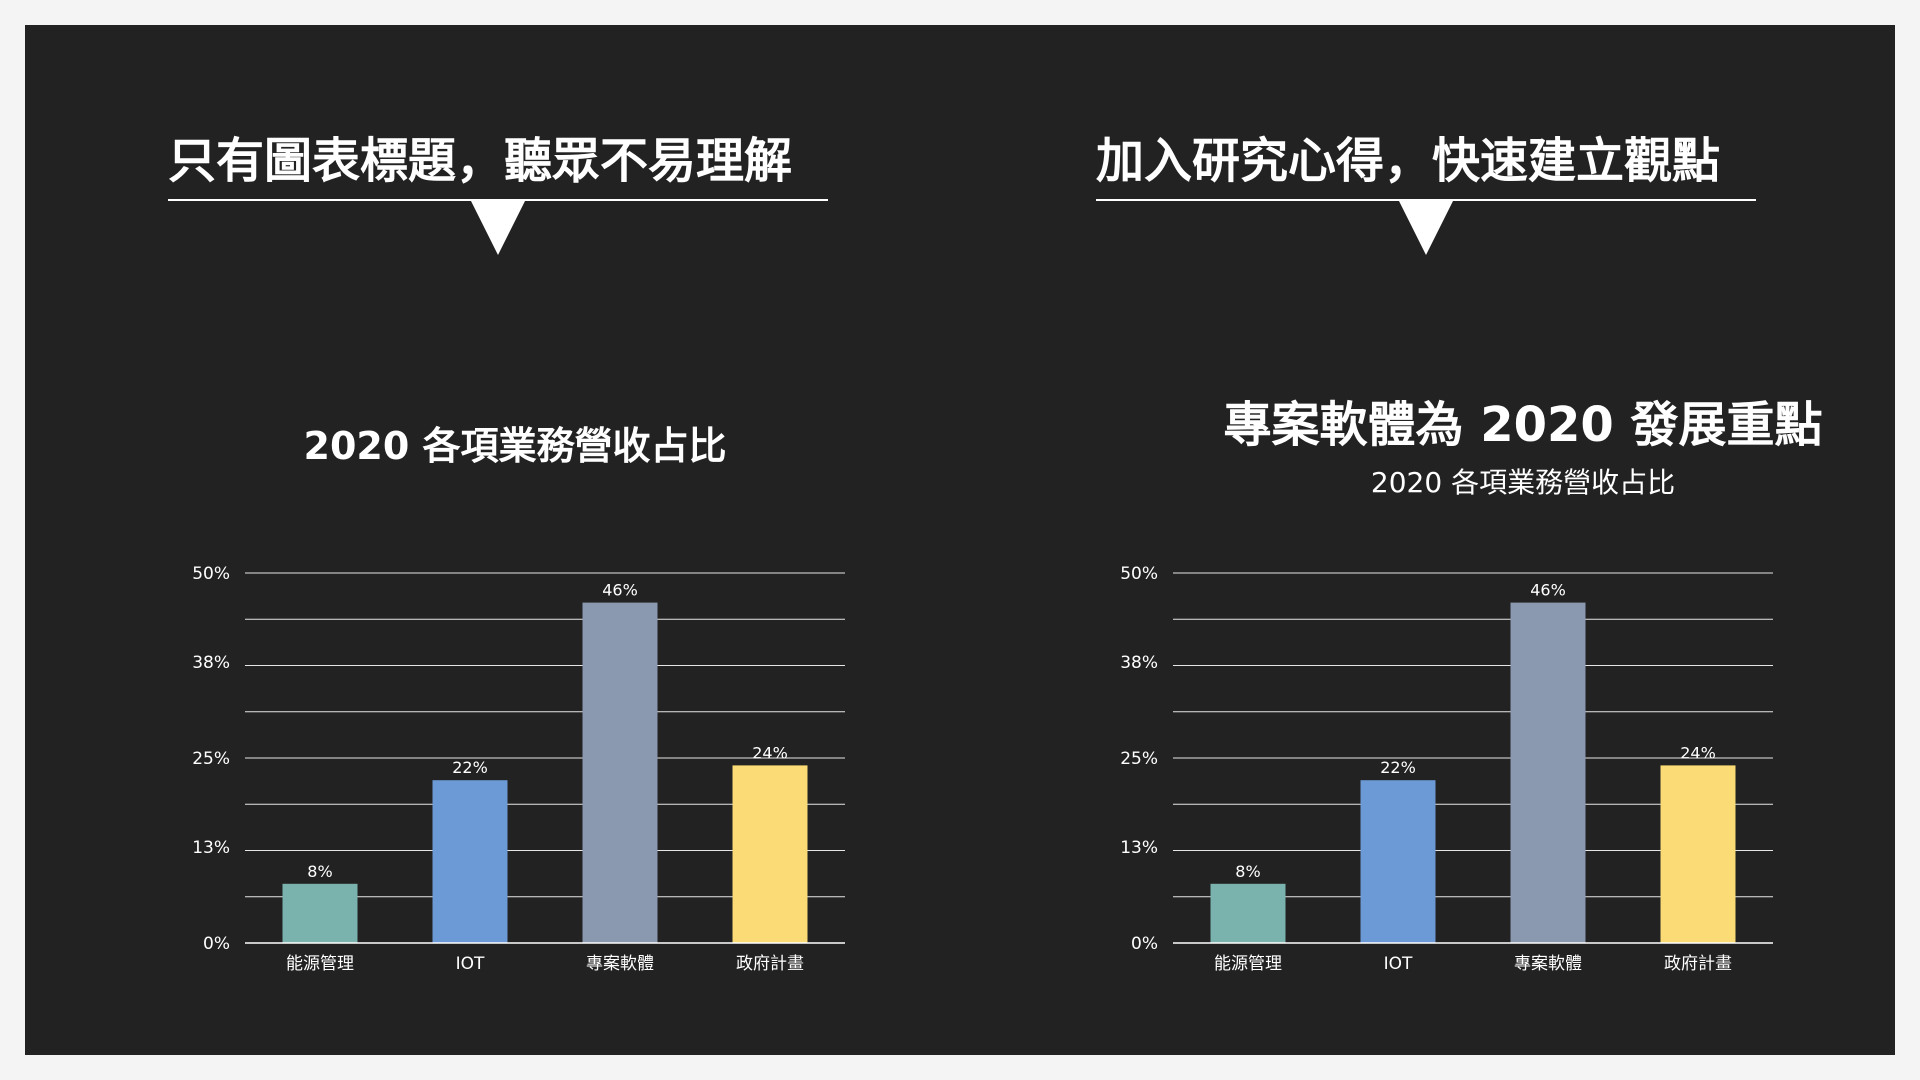 The image size is (1920, 1080). Describe the element at coordinates (1426, 228) in the screenshot. I see `right-down-triangle-icon` at that location.